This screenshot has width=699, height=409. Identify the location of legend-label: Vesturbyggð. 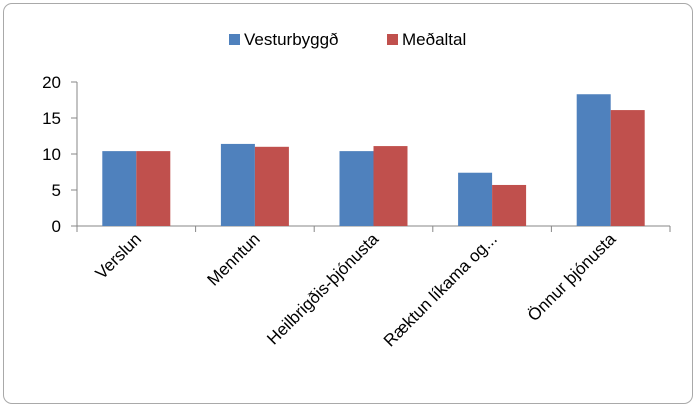
(291, 39).